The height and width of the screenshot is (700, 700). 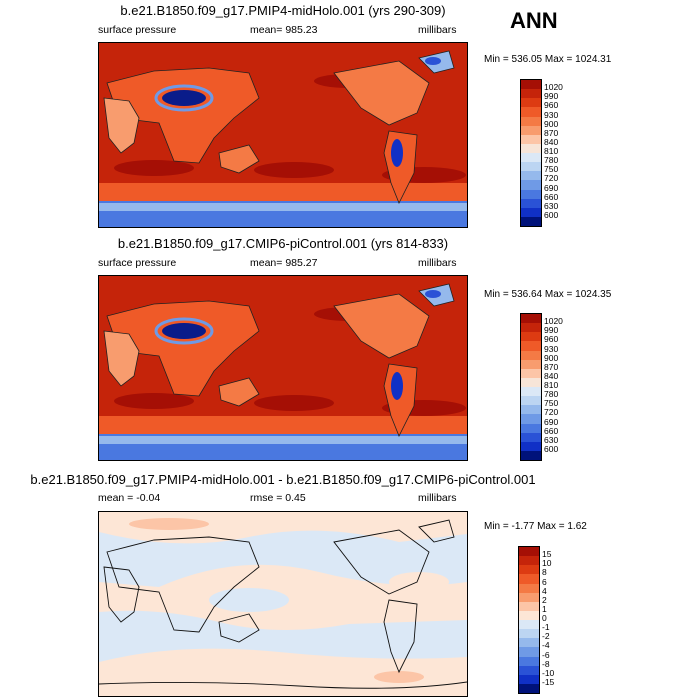 I want to click on panel3-rmse-label: rmse = 0.45, so click(x=278, y=498).